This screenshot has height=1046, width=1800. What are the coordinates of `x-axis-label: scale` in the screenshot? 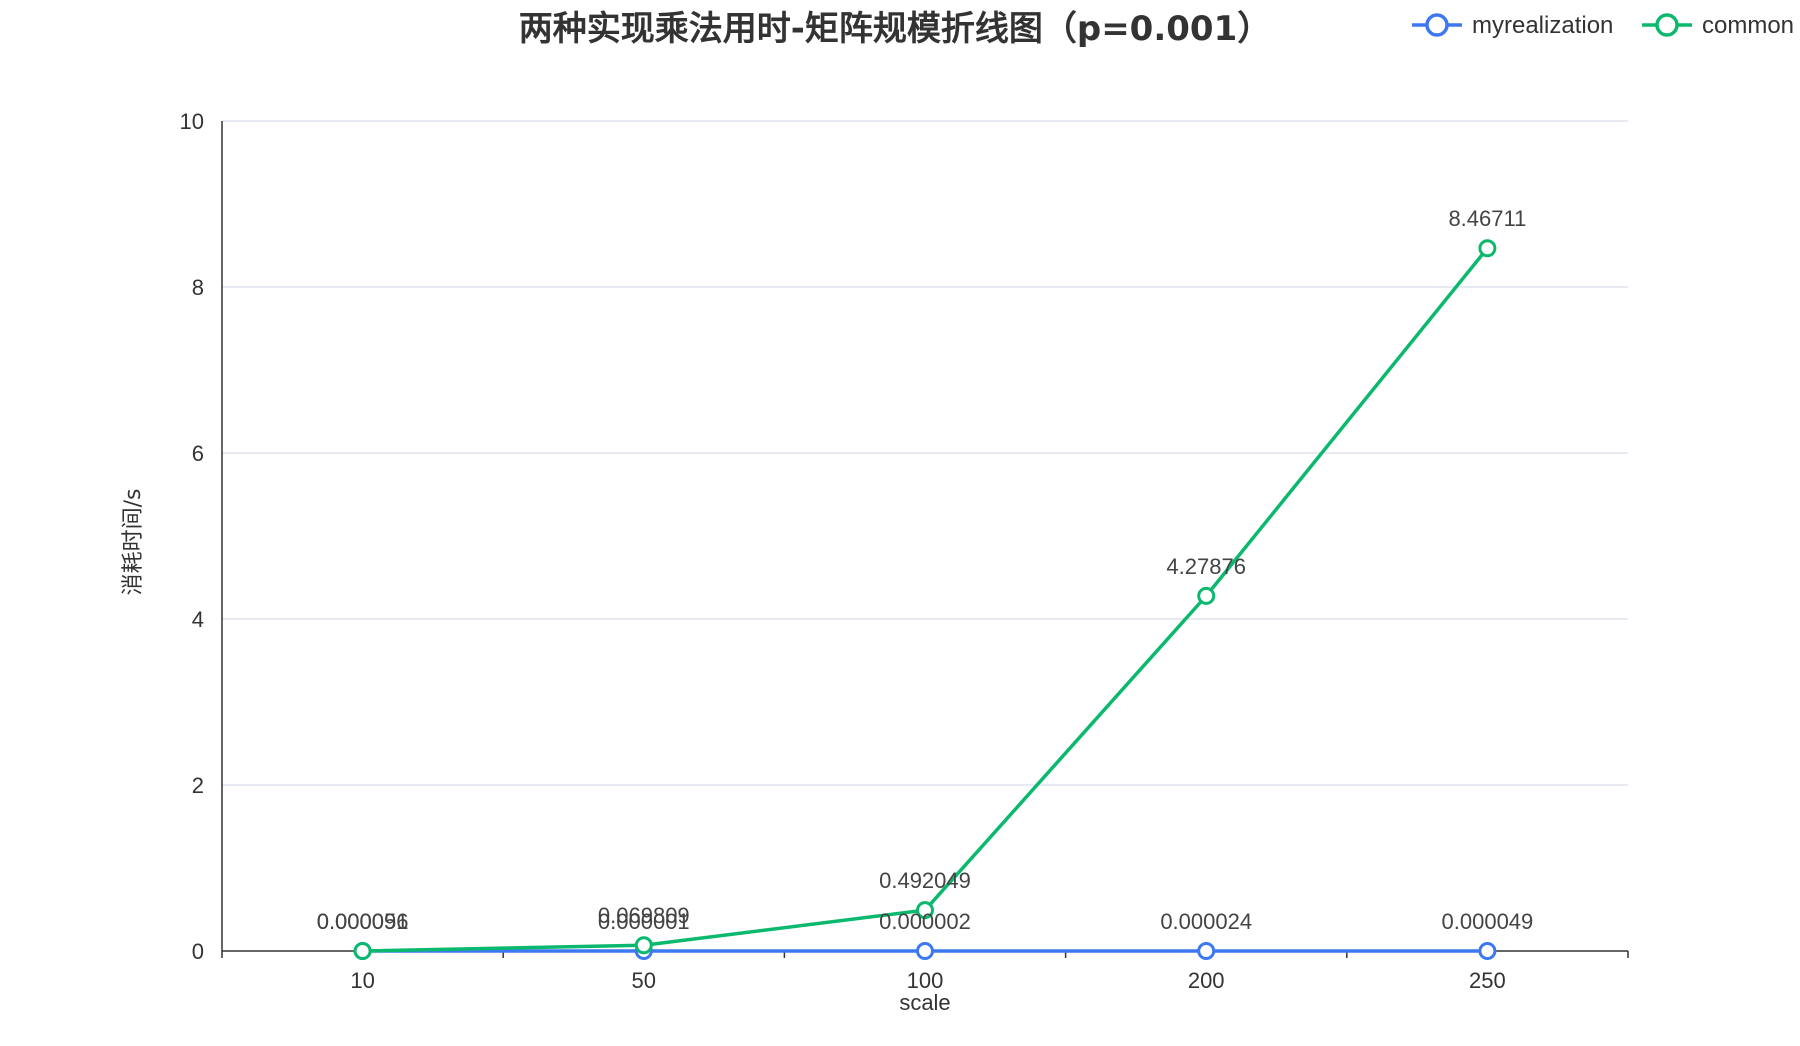 It's located at (924, 1002).